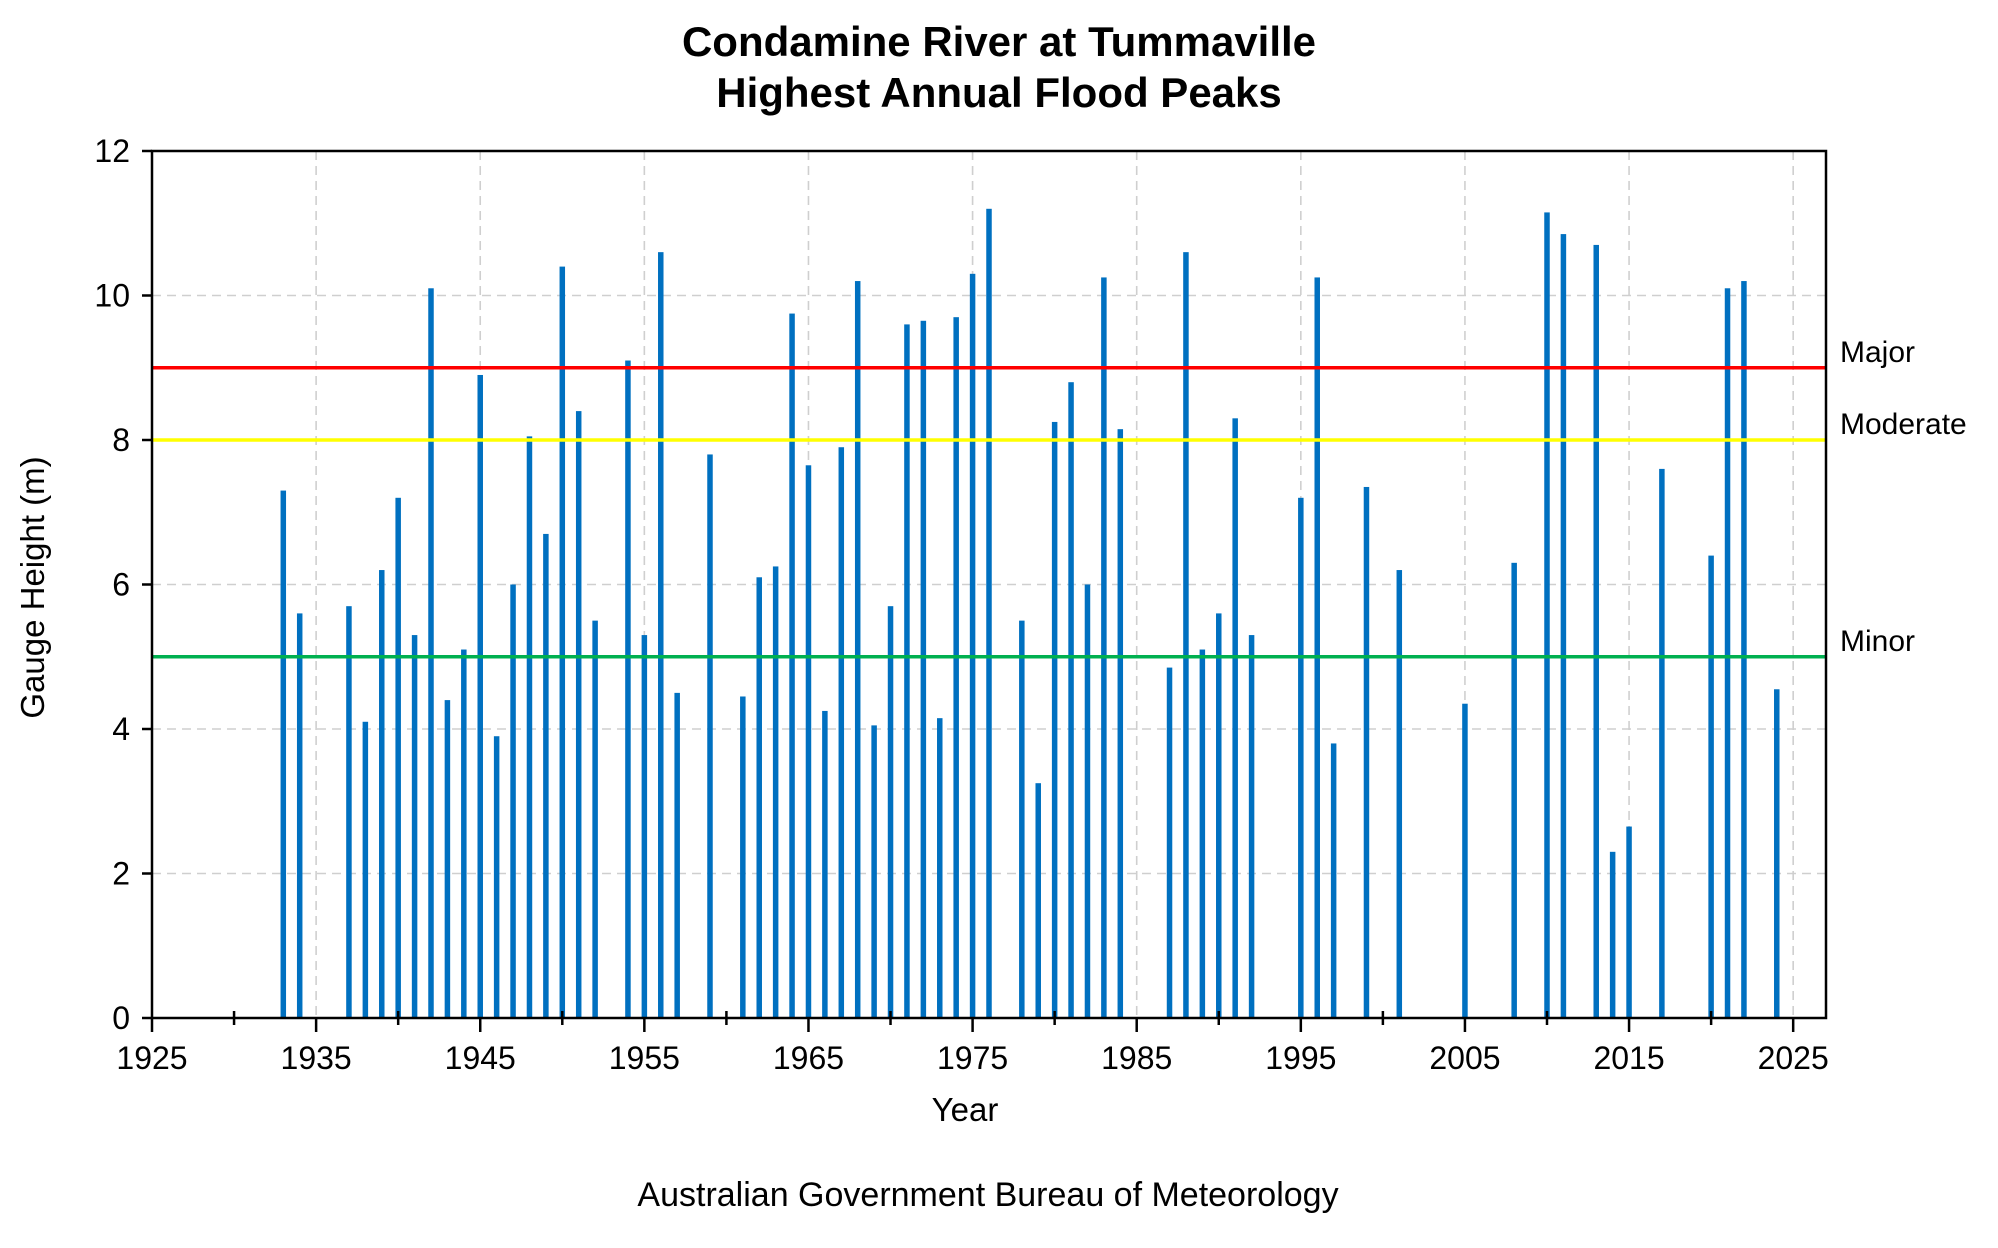  Describe the element at coordinates (1711, 786) in the screenshot. I see `bar-2020: 2020: 6.4` at that location.